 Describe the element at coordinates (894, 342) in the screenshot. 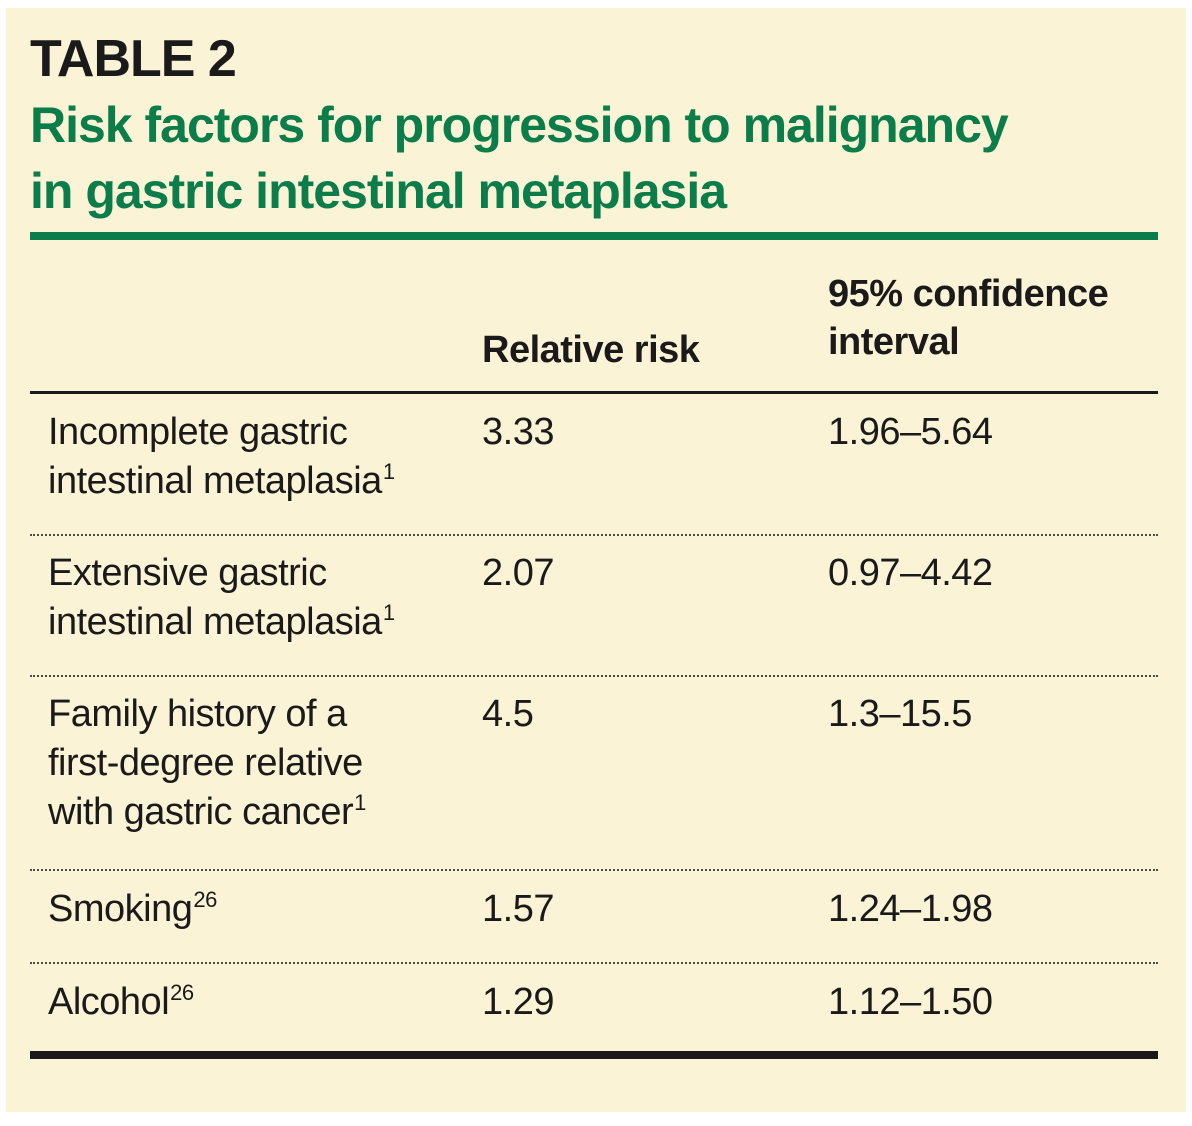

I see `column-header-ci-line-2: interval` at that location.